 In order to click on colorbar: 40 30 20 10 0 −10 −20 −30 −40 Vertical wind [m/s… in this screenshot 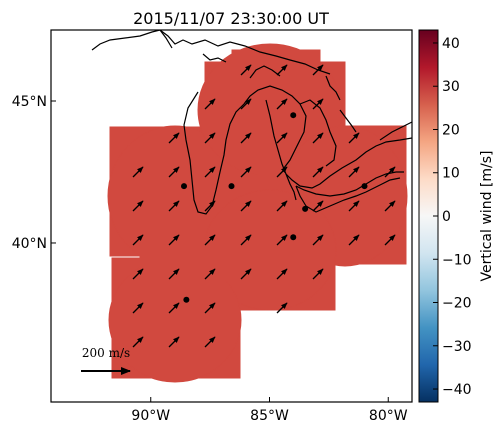, I will do `click(456, 216)`.